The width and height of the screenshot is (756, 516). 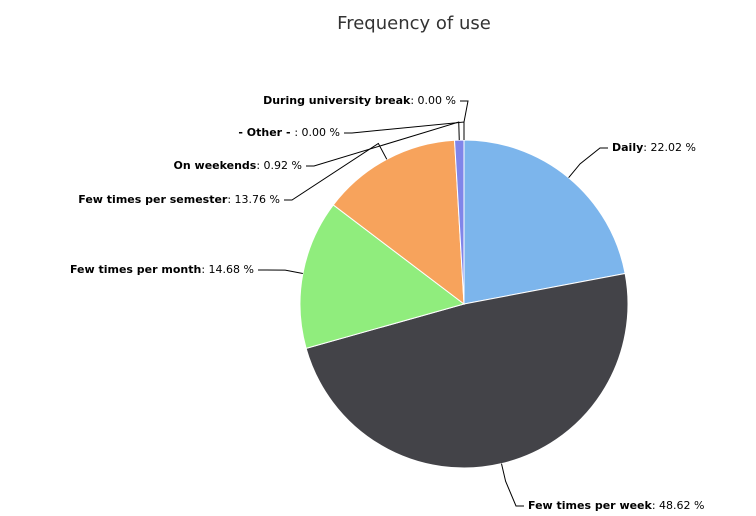 I want to click on label-name: Few times per semester, so click(x=153, y=199).